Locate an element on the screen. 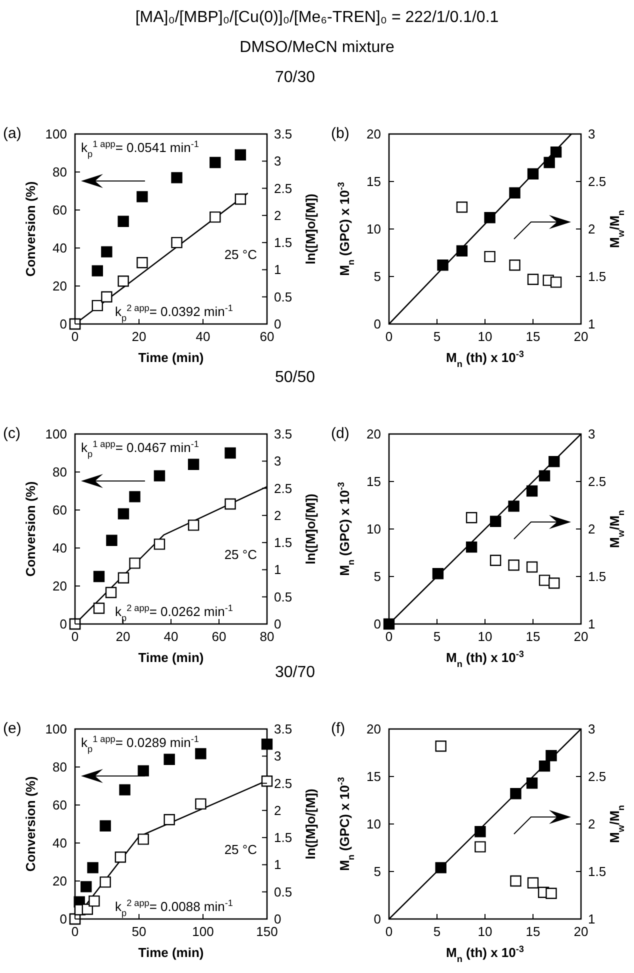 The height and width of the screenshot is (973, 634). chart-subtitle: 30/70 is located at coordinates (295, 672).